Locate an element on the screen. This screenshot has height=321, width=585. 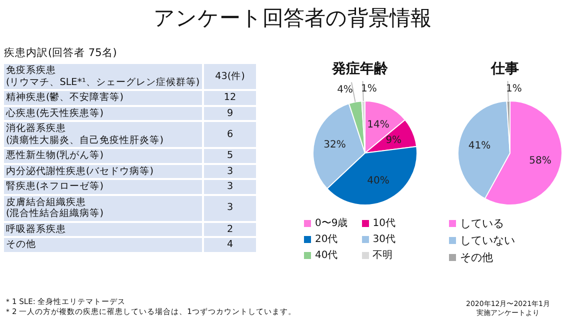
data-label: 9% is located at coordinates (394, 140).